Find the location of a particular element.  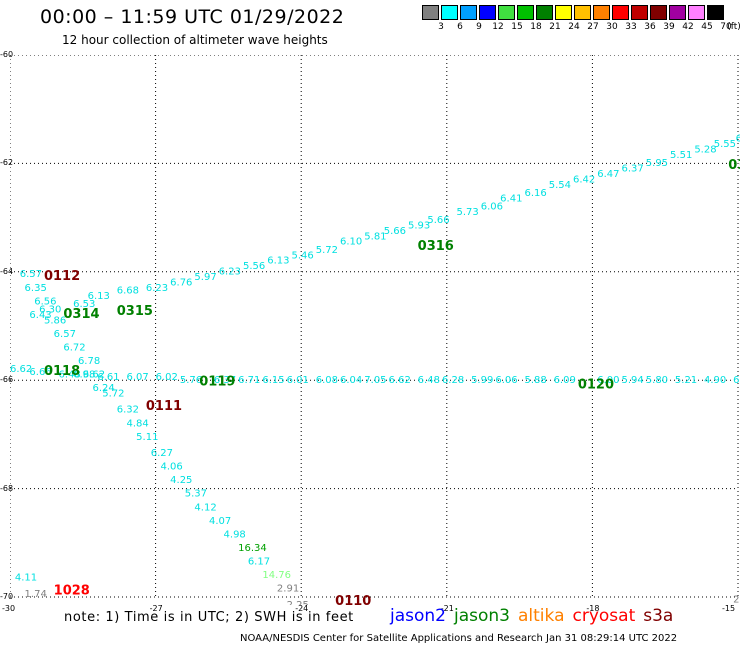

wave-height-value: 2.8 is located at coordinates (736, 599).